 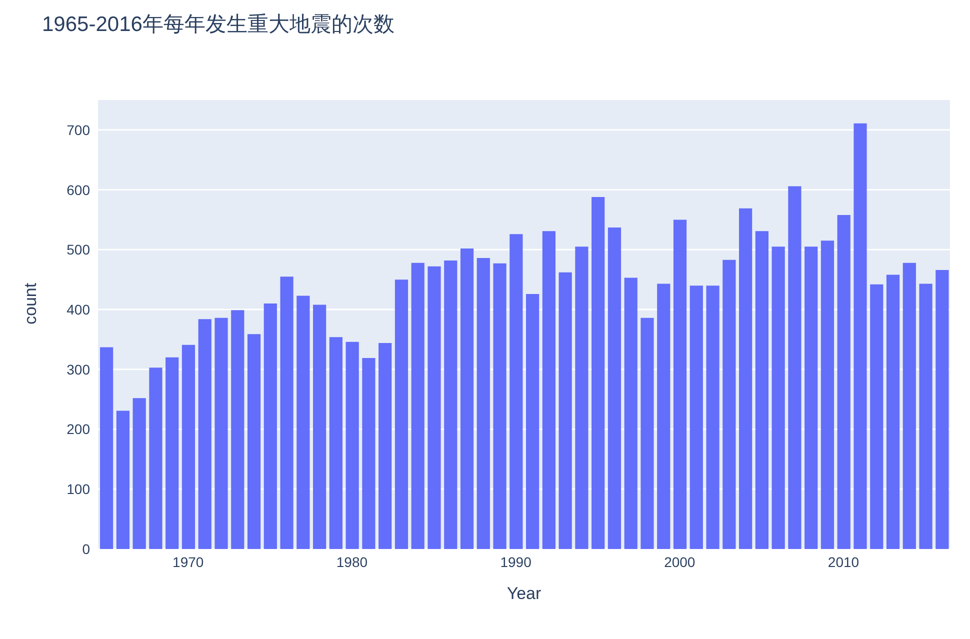 I want to click on x-tick-label: 2000, so click(x=680, y=562).